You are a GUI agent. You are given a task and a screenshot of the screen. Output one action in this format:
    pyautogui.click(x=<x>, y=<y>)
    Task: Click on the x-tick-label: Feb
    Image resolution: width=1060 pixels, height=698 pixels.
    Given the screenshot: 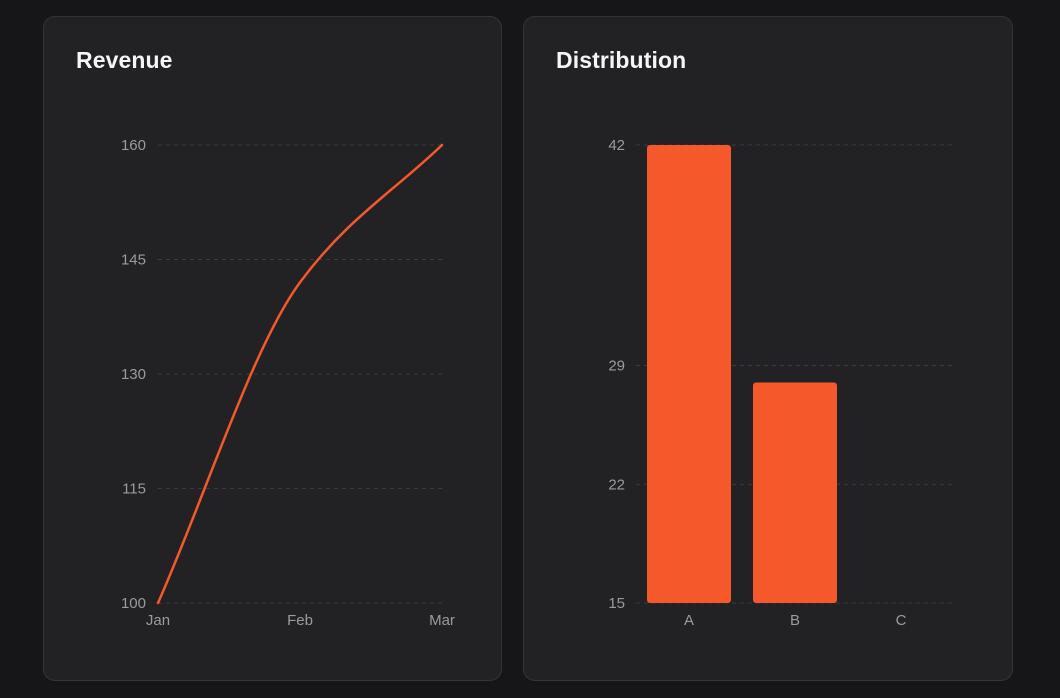 What is the action you would take?
    pyautogui.click(x=300, y=620)
    